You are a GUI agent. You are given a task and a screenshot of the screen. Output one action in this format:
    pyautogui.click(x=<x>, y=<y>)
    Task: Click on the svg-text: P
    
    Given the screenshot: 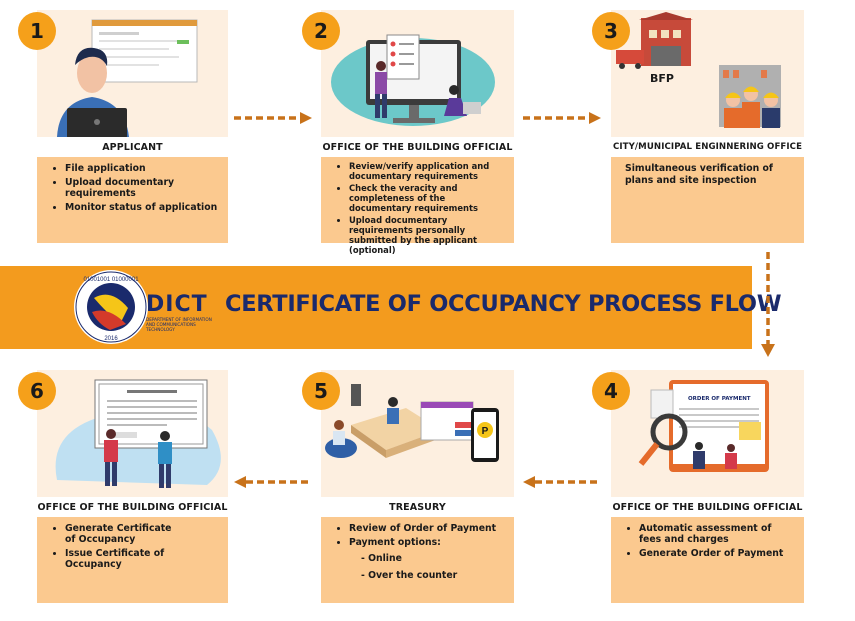 What is the action you would take?
    pyautogui.click(x=485, y=431)
    